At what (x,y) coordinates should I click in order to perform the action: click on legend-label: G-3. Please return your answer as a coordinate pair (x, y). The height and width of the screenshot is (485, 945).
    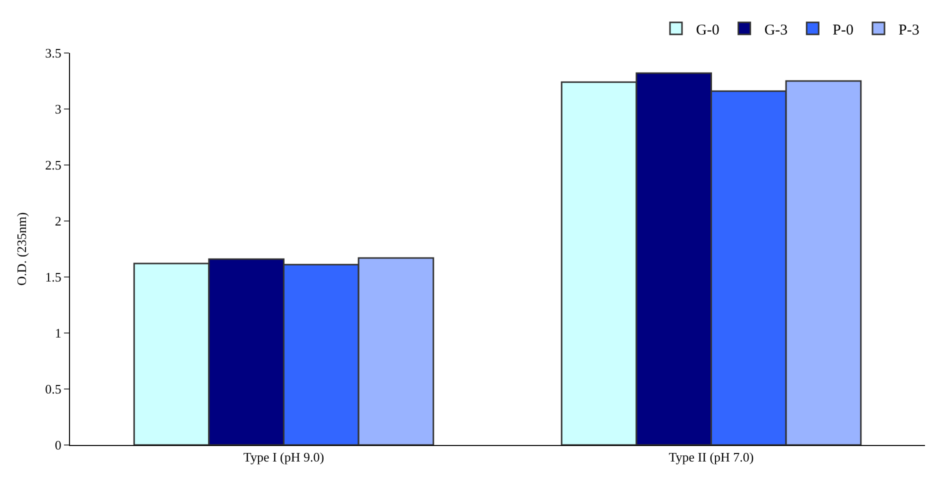
    Looking at the image, I should click on (776, 30).